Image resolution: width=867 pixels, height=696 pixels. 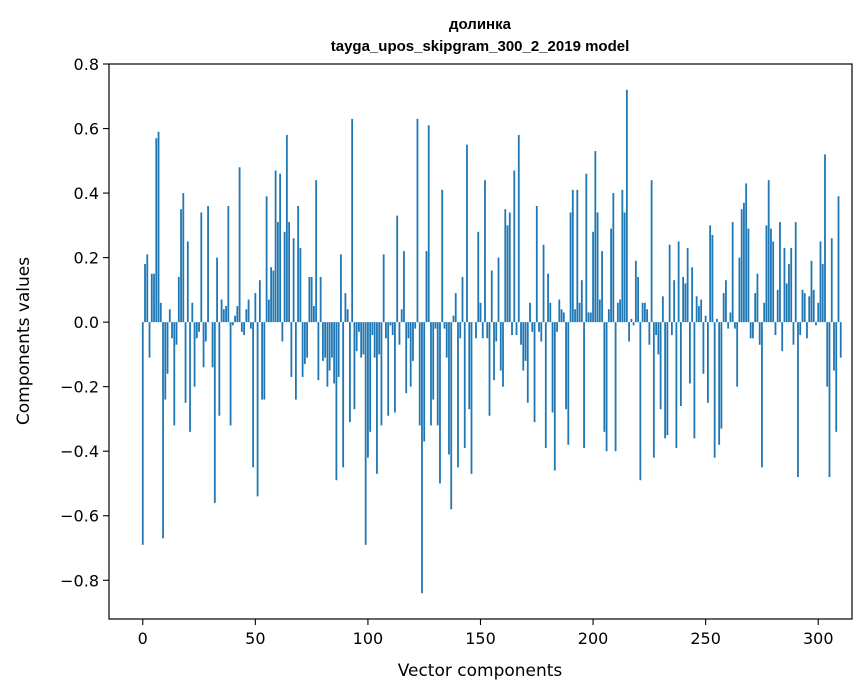 I want to click on x-axis-ticks: 0 50 100 150 200 250 300, so click(x=486, y=633).